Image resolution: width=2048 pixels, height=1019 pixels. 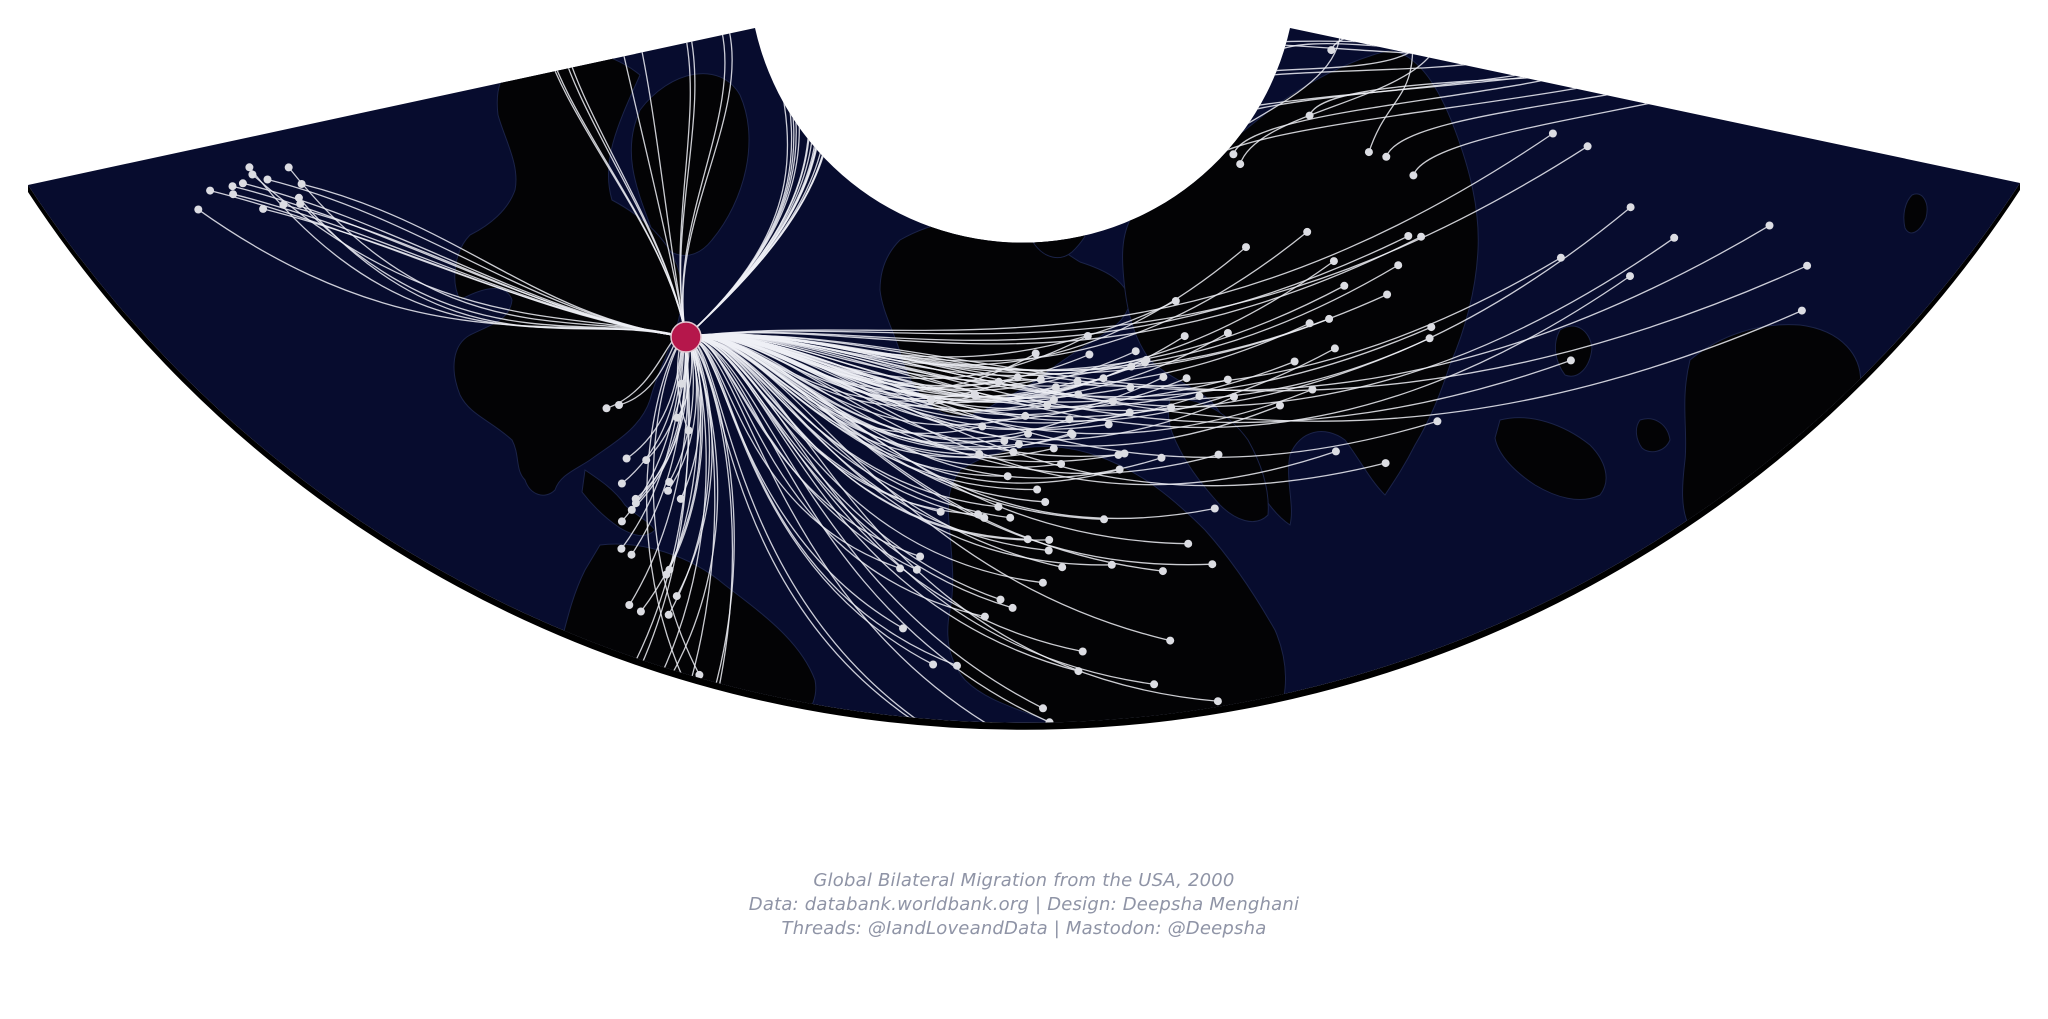 I want to click on landmass-central-america, so click(x=618, y=503).